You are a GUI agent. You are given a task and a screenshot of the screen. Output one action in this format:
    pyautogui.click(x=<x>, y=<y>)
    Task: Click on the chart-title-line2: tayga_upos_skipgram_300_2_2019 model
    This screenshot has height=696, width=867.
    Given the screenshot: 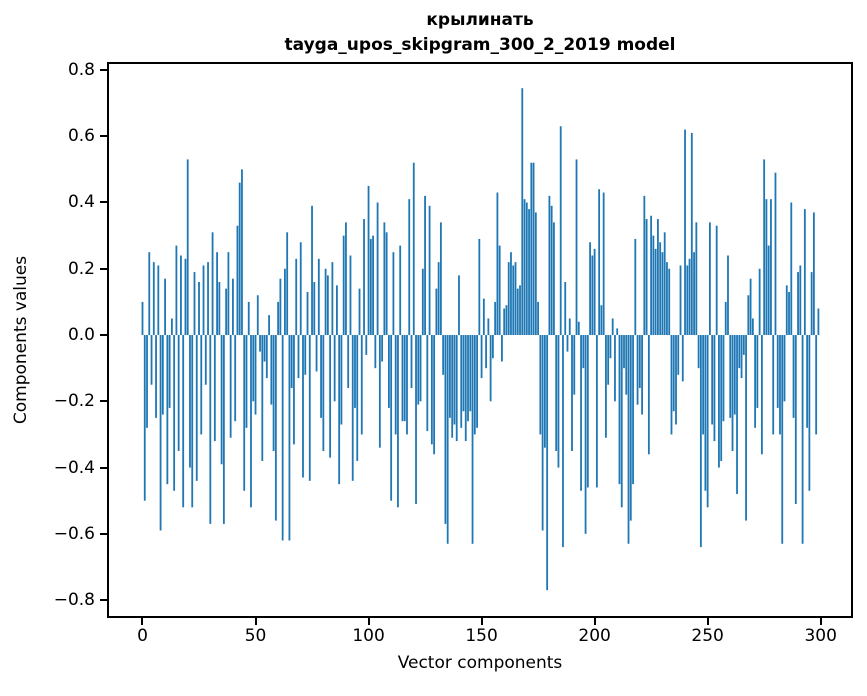 What is the action you would take?
    pyautogui.click(x=480, y=45)
    